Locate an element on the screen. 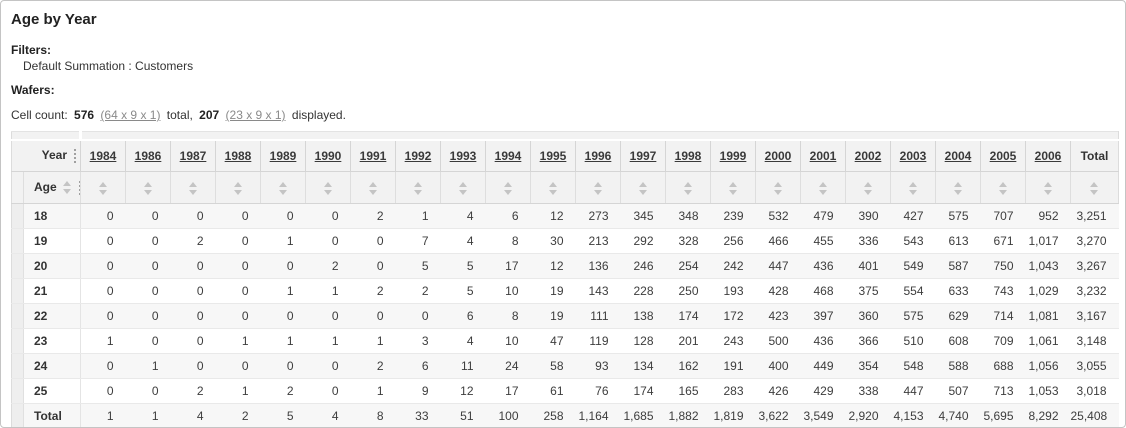 The height and width of the screenshot is (428, 1126). cell-count-label: Cell count: is located at coordinates (39, 115).